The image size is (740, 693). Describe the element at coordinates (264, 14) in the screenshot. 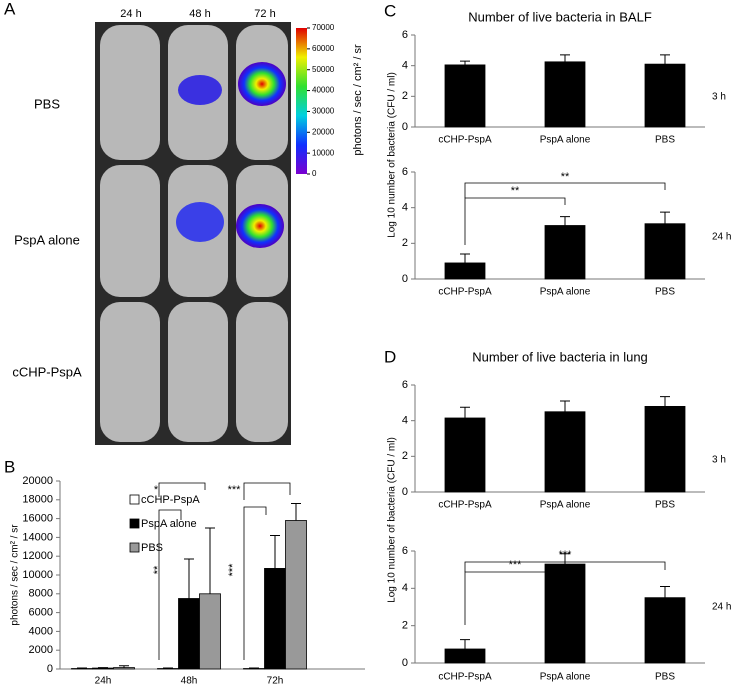

I see `column-label: 72 h` at that location.